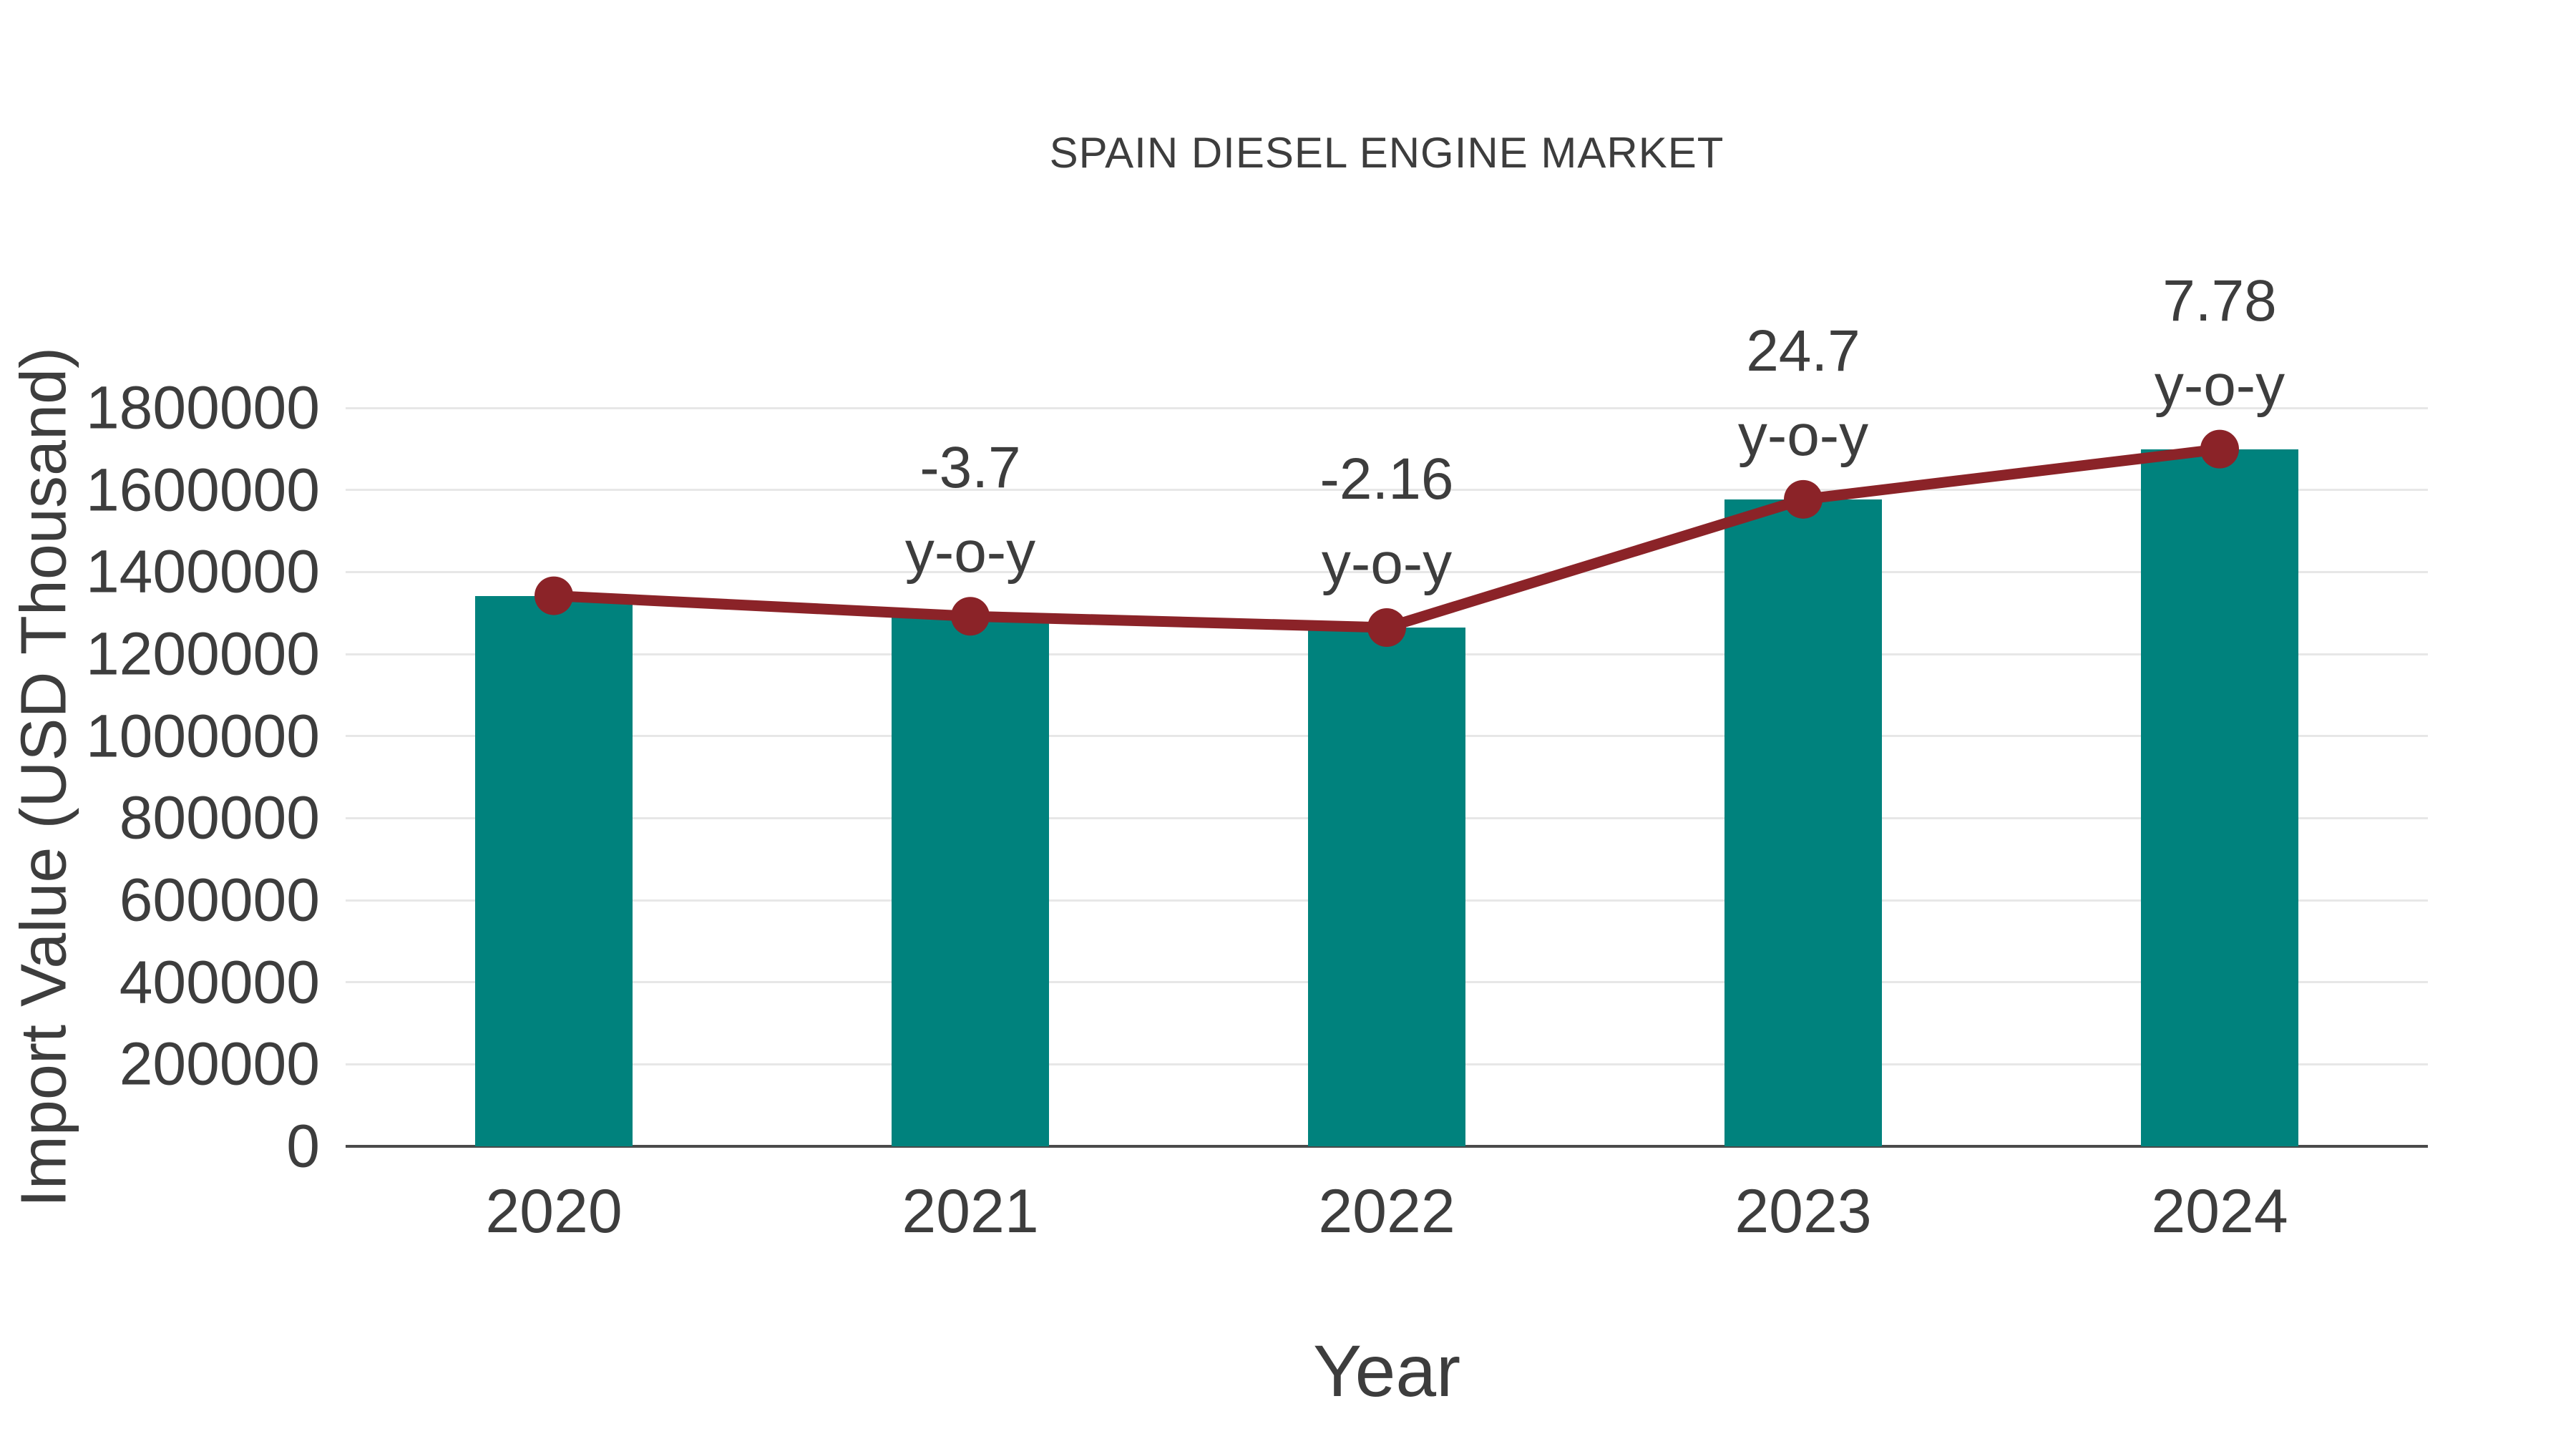  Describe the element at coordinates (202, 654) in the screenshot. I see `y-tick-label-1200000: 1200000` at that location.